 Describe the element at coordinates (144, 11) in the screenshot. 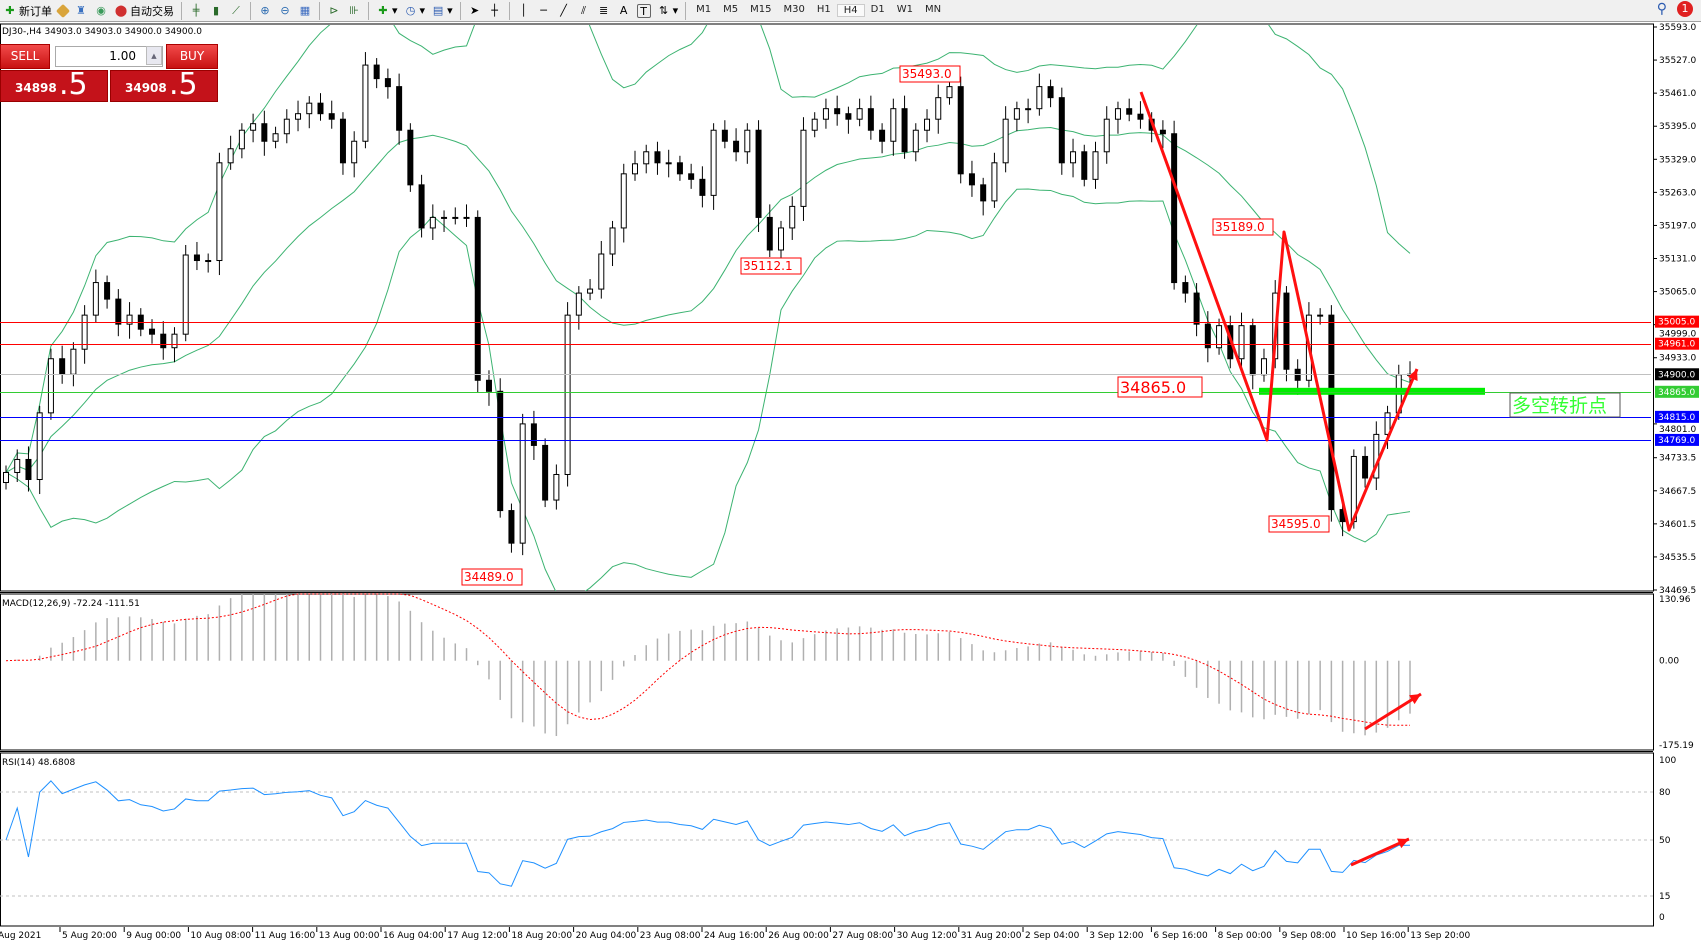

I see `auto-trading-button: ⬤ 自动交易` at that location.